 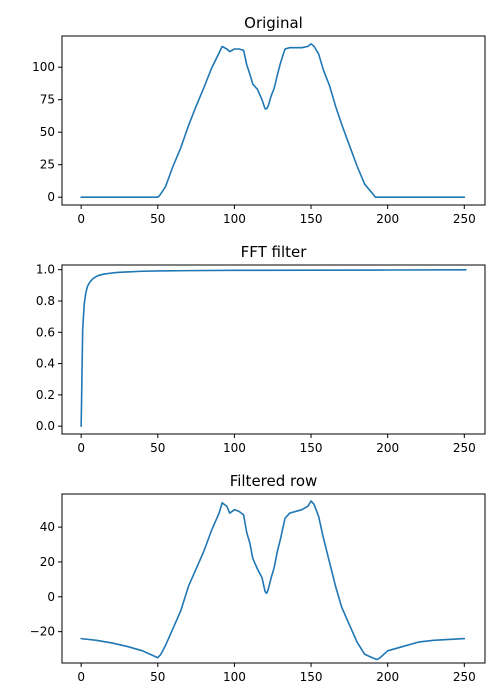 What do you see at coordinates (47, 562) in the screenshot?
I see `y-tick-label: 20` at bounding box center [47, 562].